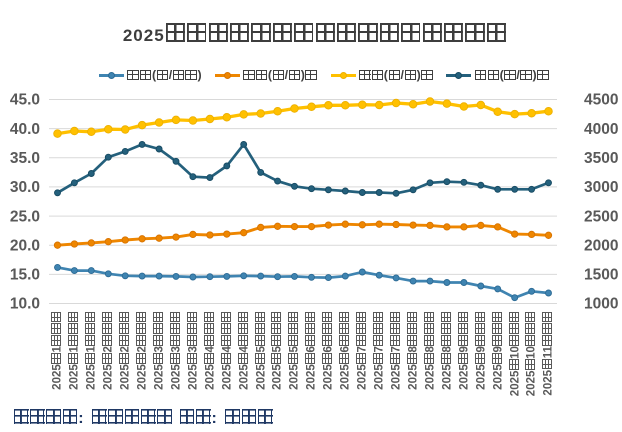  I want to click on svg-text: 4000, so click(601, 129).